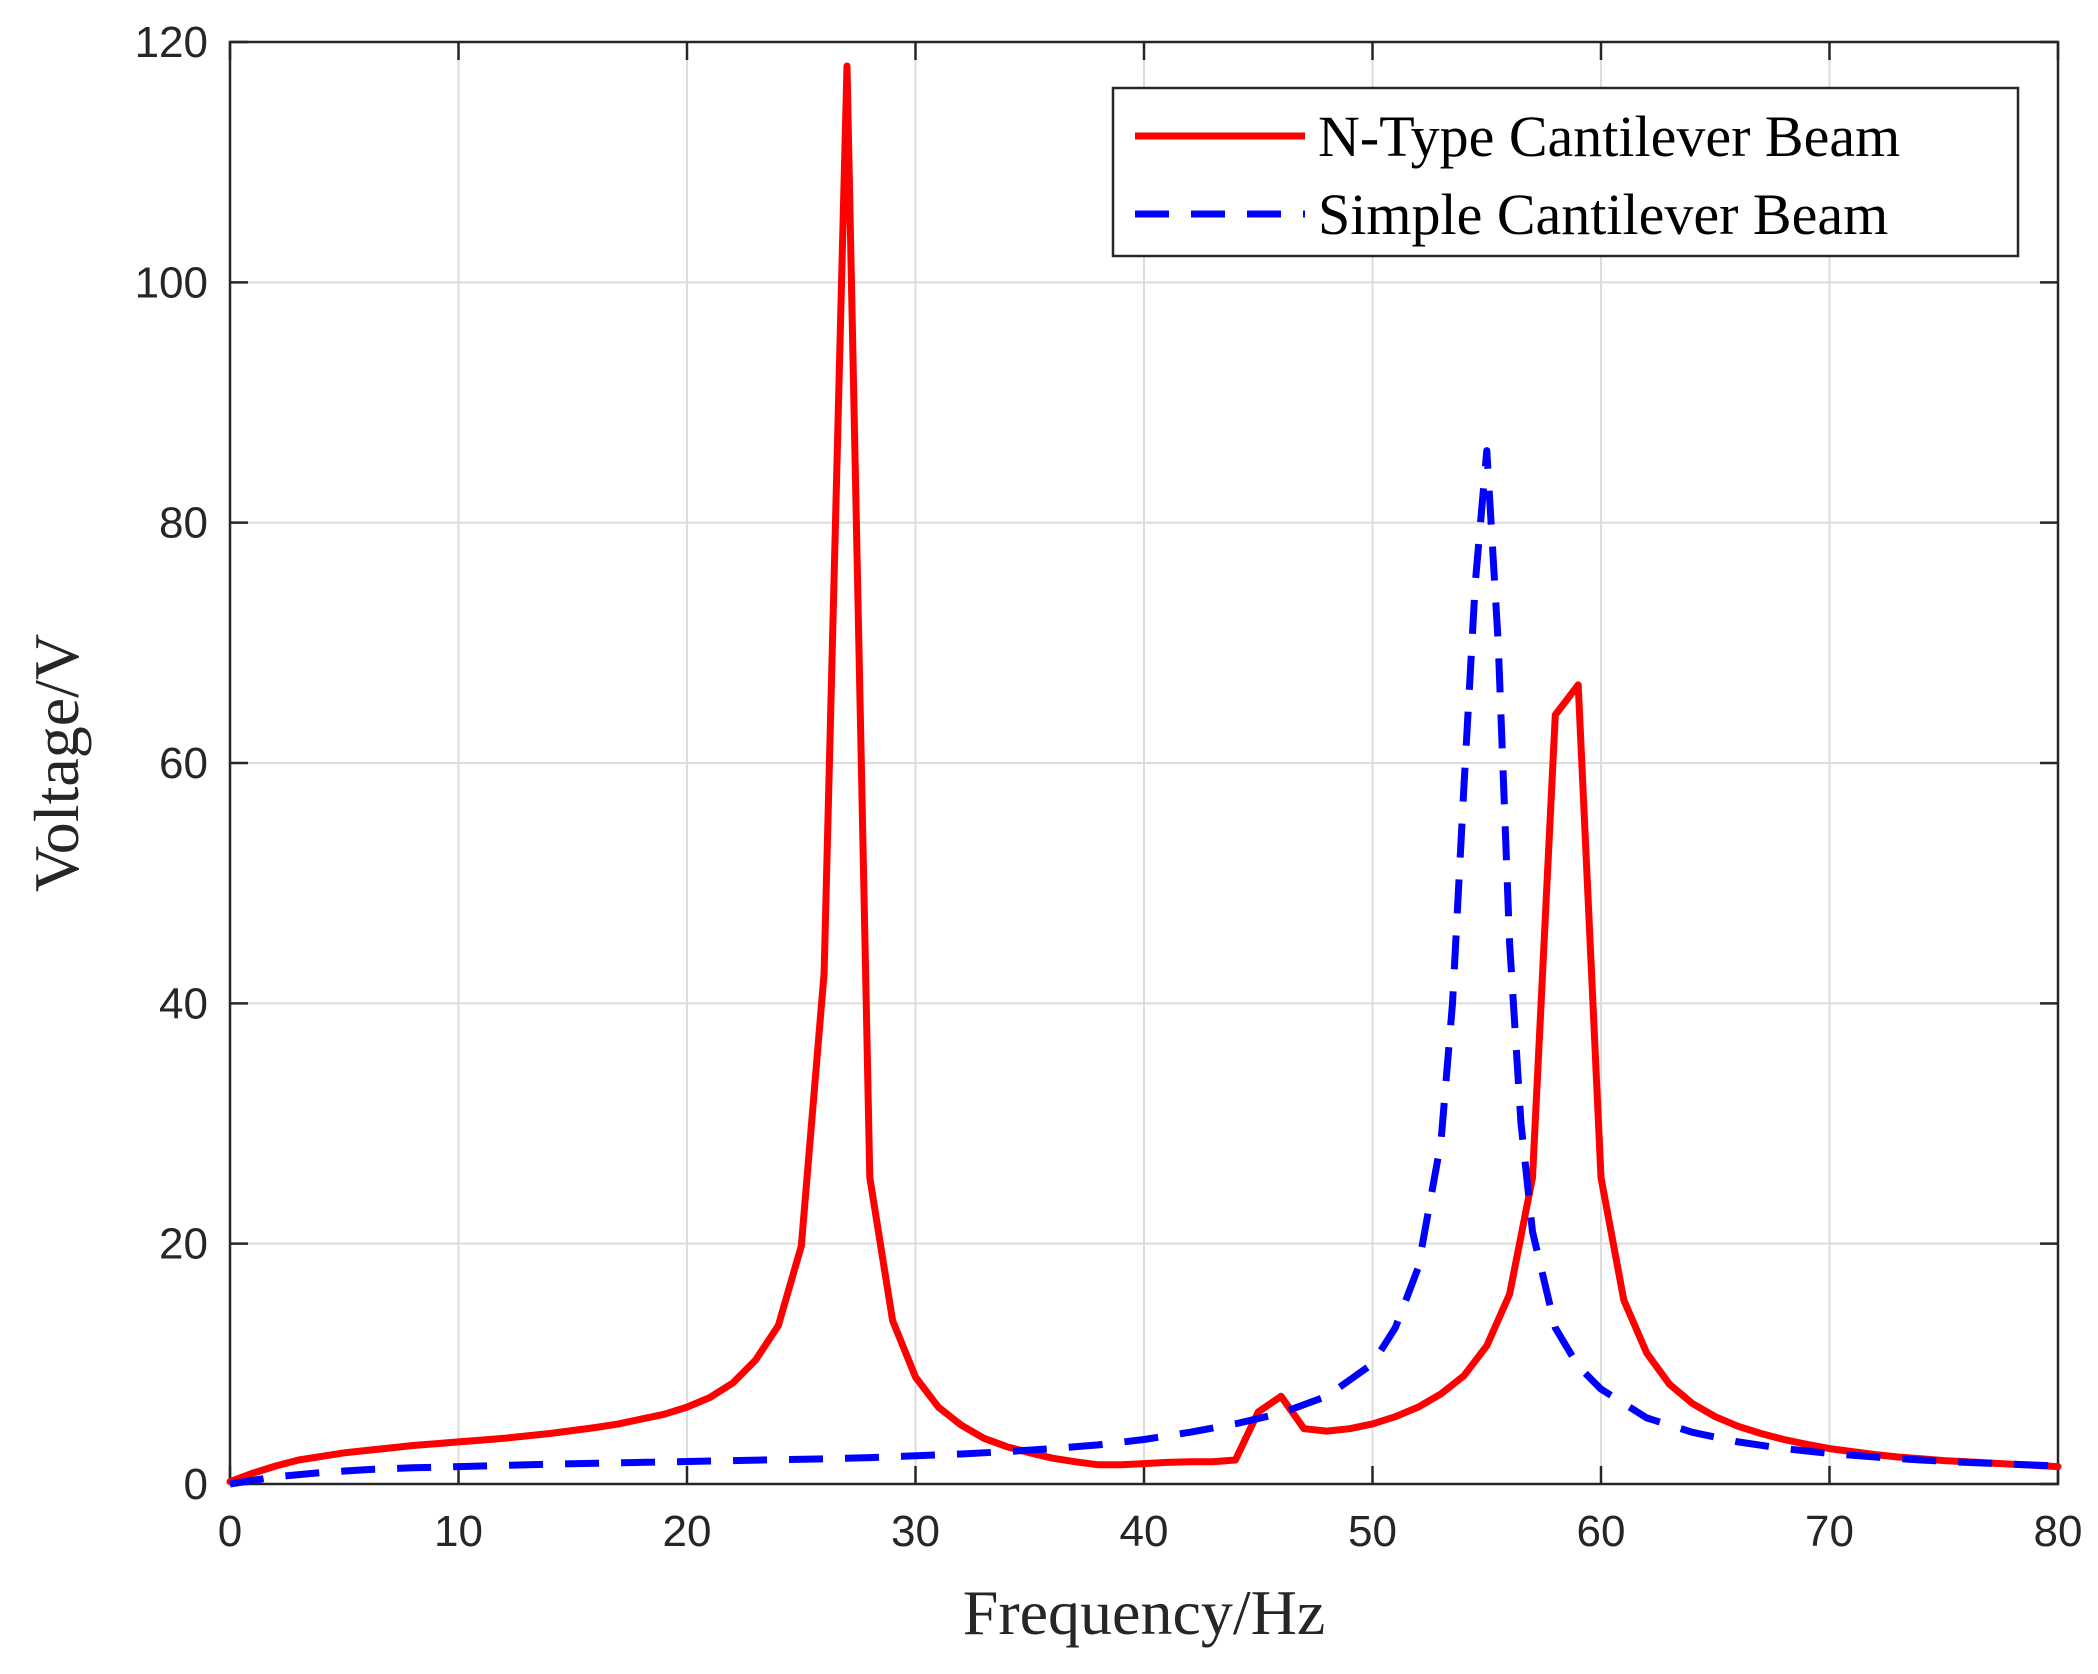  What do you see at coordinates (1144, 1531) in the screenshot?
I see `x-tick-label: 40` at bounding box center [1144, 1531].